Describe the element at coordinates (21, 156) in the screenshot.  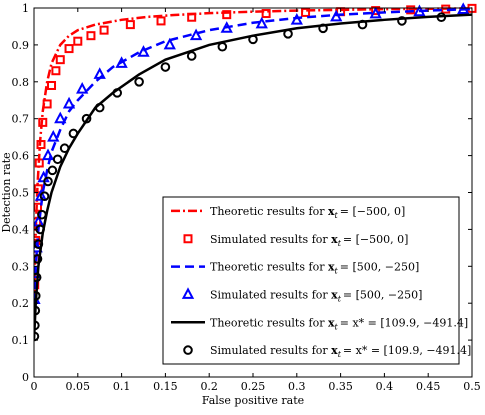
I see `y-tick-label: 0.6` at that location.